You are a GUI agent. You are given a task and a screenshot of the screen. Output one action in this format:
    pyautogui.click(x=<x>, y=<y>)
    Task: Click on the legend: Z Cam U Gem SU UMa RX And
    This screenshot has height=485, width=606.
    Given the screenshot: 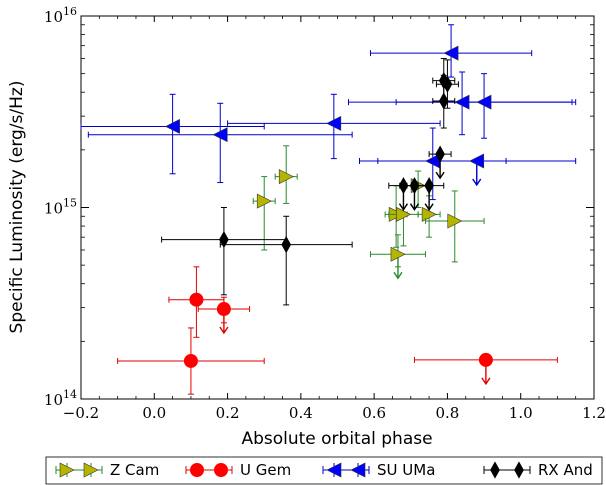 What is the action you would take?
    pyautogui.click(x=324, y=470)
    